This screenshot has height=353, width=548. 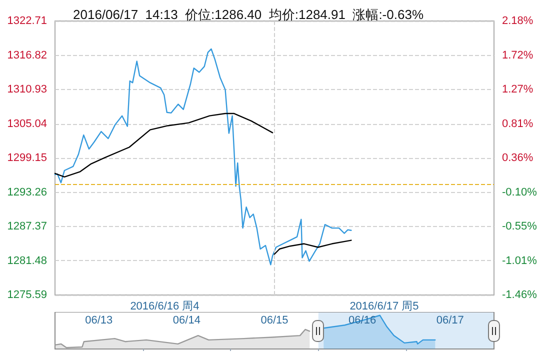 What do you see at coordinates (99, 320) in the screenshot?
I see `x-tick-label: 06/13` at bounding box center [99, 320].